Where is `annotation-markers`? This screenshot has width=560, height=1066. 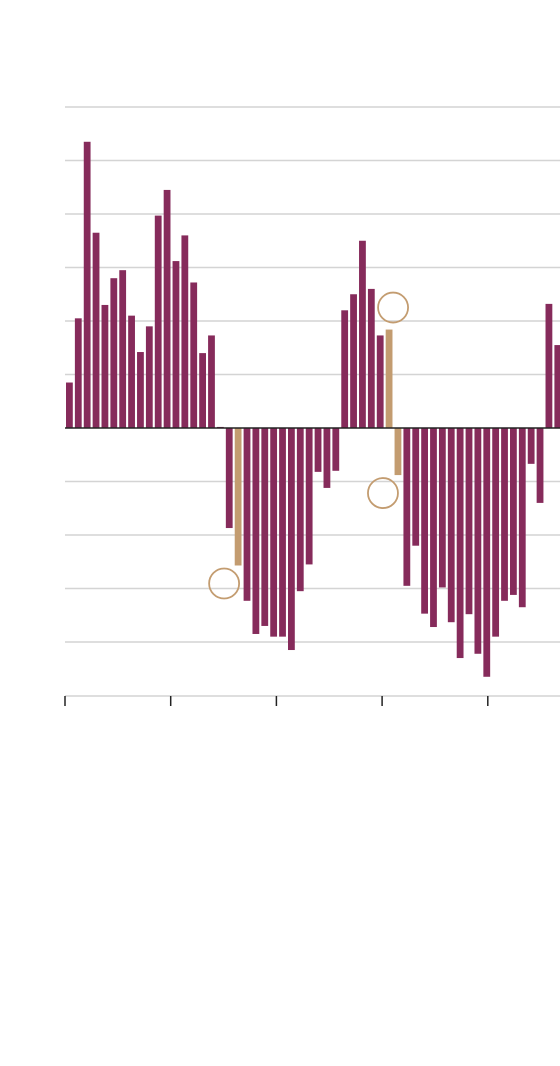 annotation-markers is located at coordinates (308, 445).